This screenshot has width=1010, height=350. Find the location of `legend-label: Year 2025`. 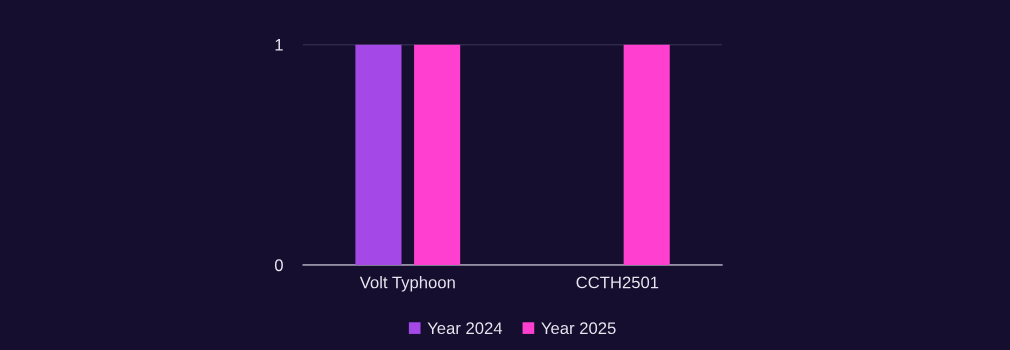

legend-label: Year 2025 is located at coordinates (578, 328).